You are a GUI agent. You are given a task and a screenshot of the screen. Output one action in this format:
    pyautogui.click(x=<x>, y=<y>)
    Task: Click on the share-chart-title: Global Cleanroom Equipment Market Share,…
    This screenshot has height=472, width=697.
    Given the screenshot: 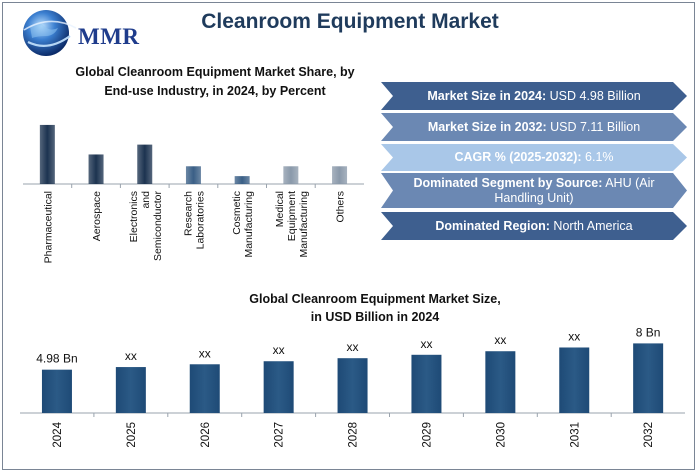 What is the action you would take?
    pyautogui.click(x=215, y=81)
    